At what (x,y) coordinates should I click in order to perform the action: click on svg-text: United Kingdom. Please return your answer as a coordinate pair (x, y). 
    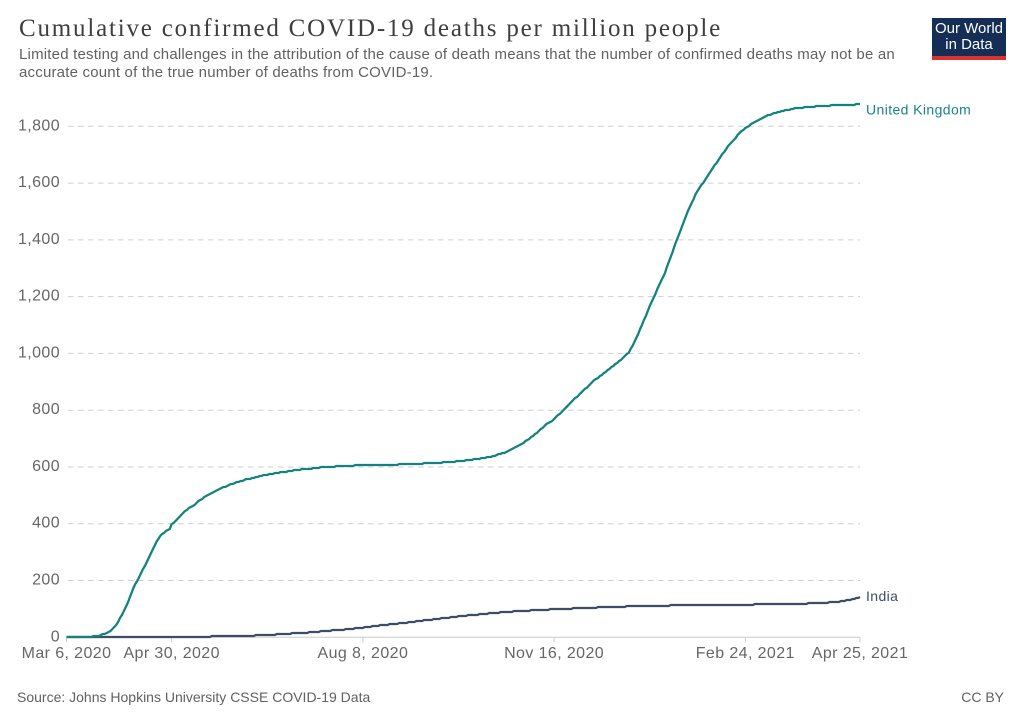
    Looking at the image, I should click on (918, 110).